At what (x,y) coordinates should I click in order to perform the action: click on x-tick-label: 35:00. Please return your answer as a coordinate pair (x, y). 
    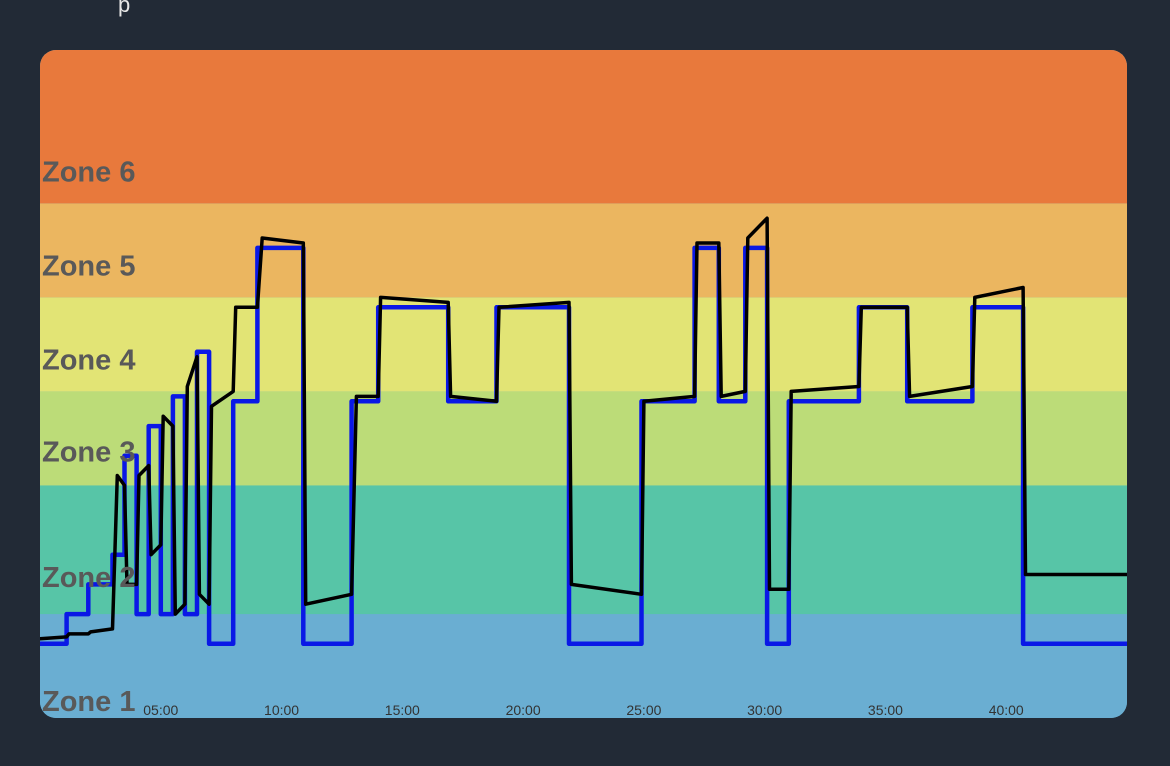
    Looking at the image, I should click on (885, 710).